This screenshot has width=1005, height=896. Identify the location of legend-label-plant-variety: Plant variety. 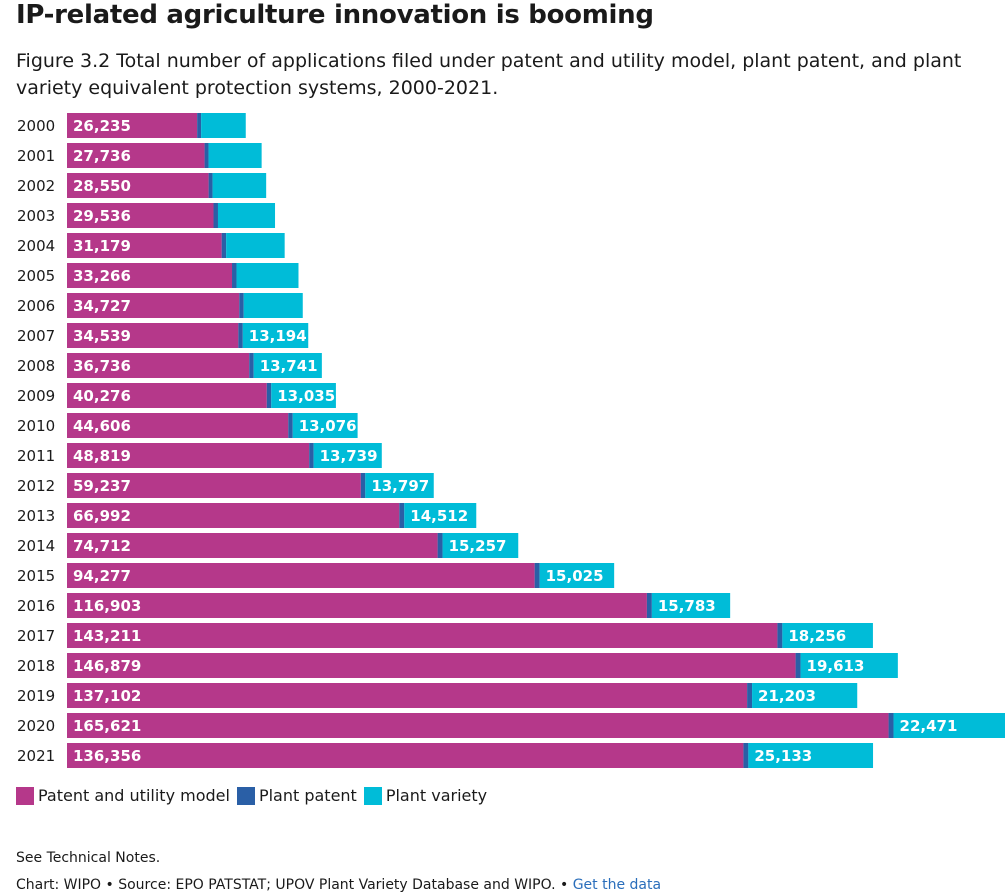
(436, 795).